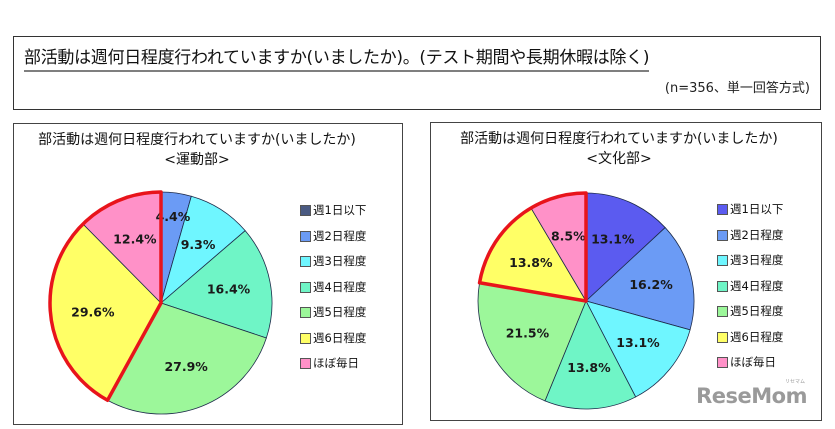 This screenshot has height=429, width=835. What do you see at coordinates (651, 284) in the screenshot?
I see `slice-label: 16.2%` at bounding box center [651, 284].